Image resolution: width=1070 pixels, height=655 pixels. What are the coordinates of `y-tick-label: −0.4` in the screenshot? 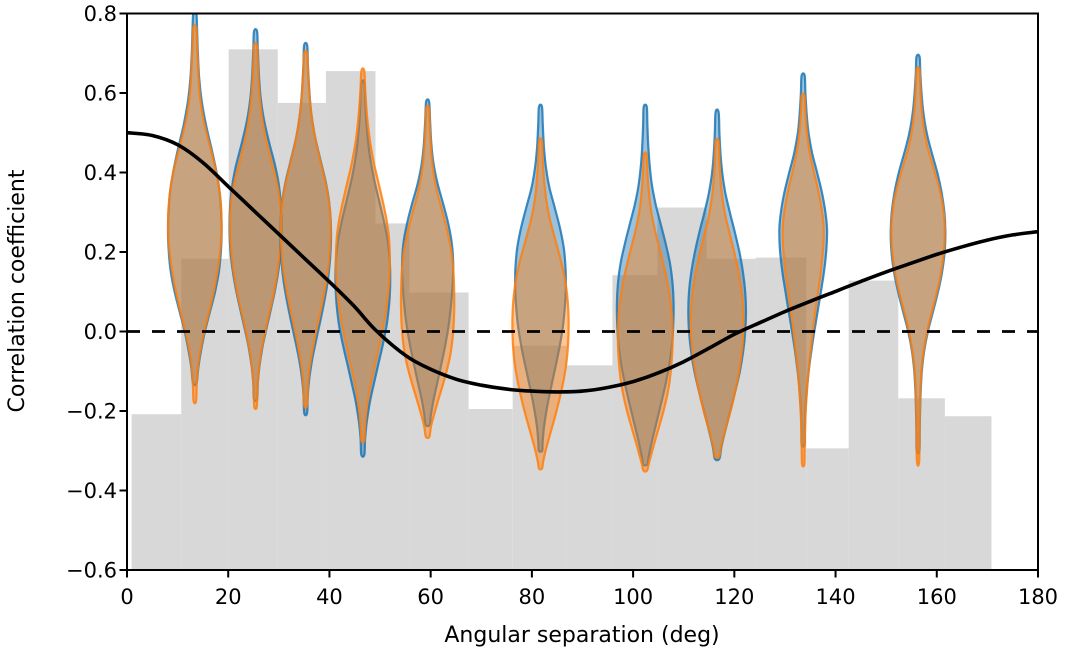 It's located at (91, 491).